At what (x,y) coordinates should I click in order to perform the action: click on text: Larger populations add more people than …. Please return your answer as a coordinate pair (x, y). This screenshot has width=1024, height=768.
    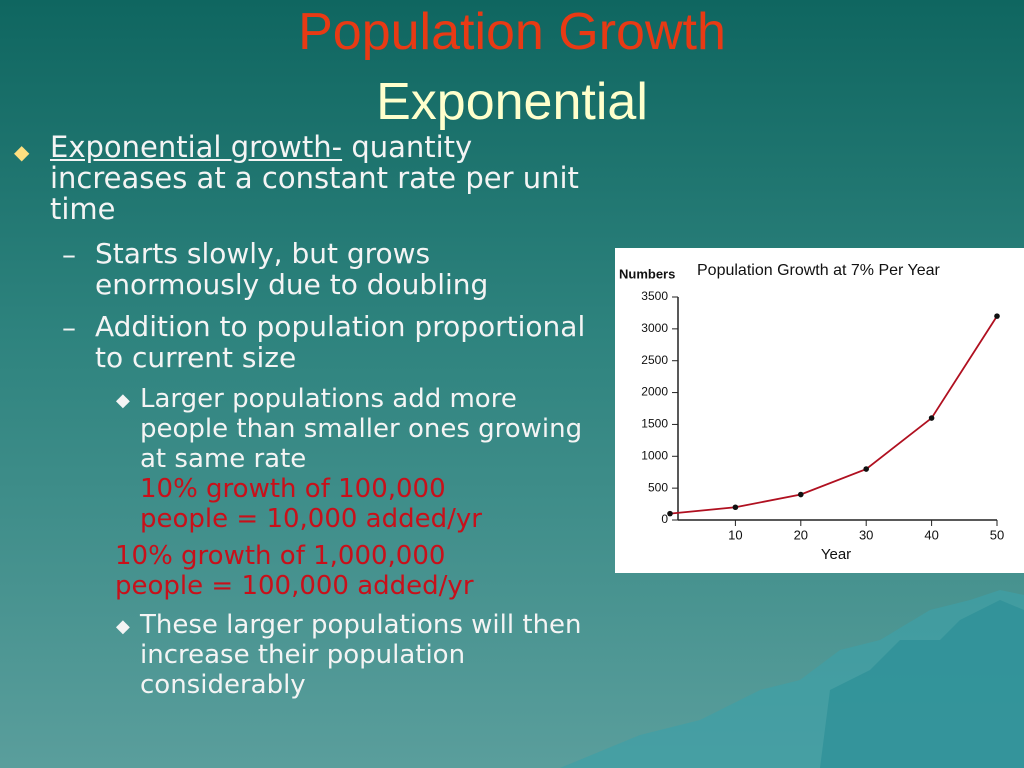
    Looking at the image, I should click on (361, 429).